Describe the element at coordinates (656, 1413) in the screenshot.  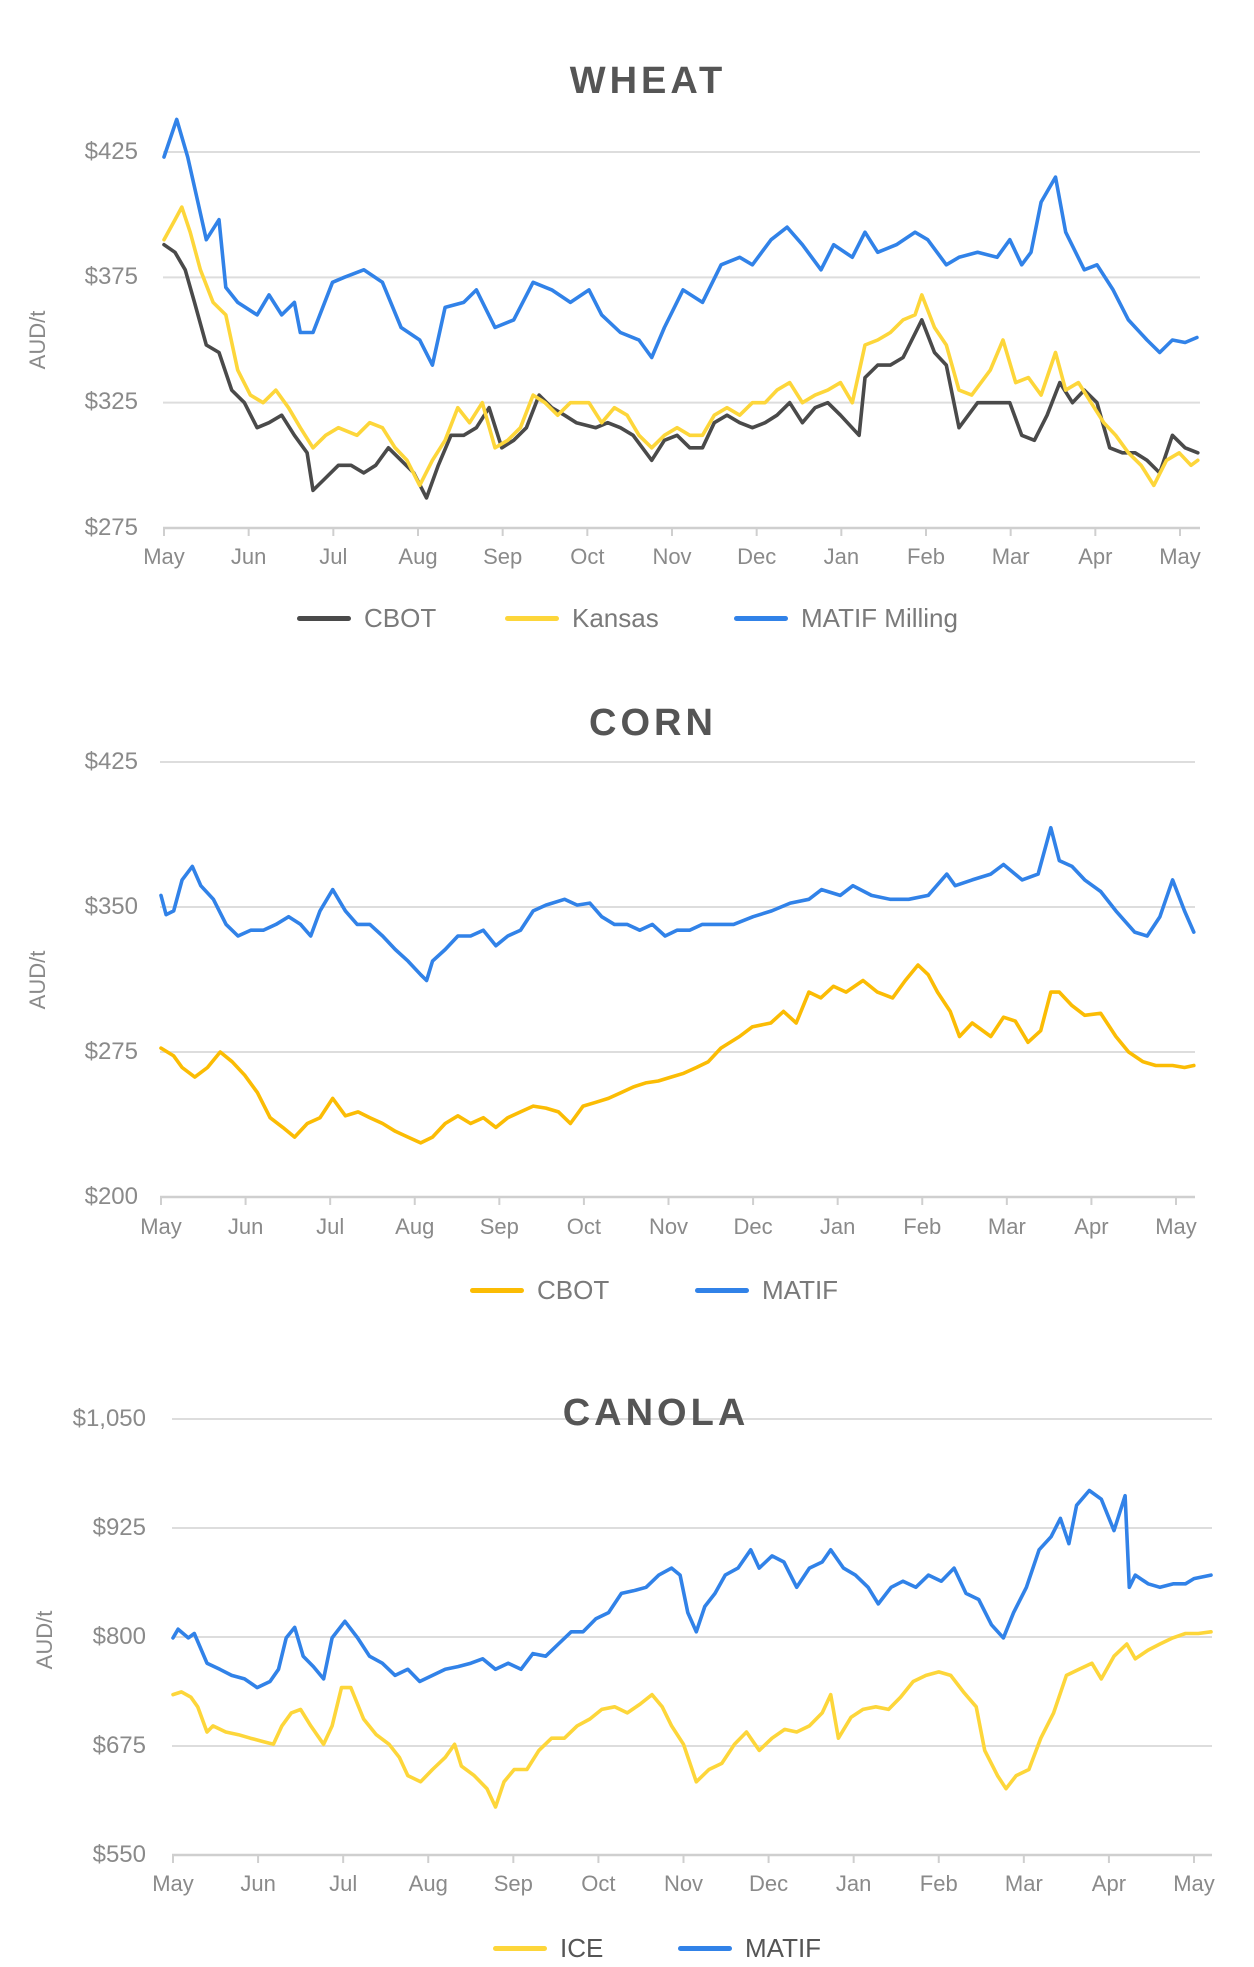
I see `canola-chart-title: CANOLA` at that location.